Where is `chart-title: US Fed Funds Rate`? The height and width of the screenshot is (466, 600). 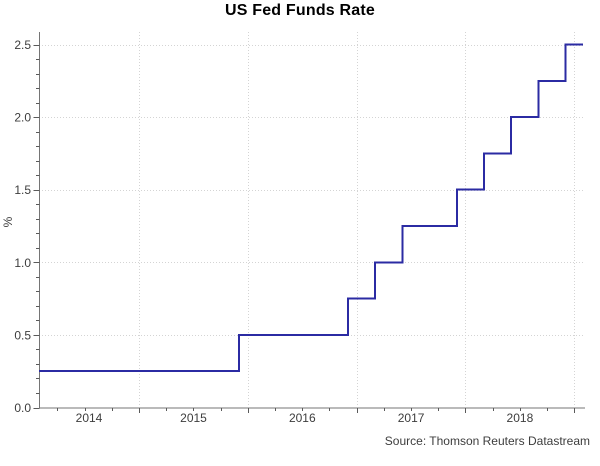 chart-title: US Fed Funds Rate is located at coordinates (300, 10).